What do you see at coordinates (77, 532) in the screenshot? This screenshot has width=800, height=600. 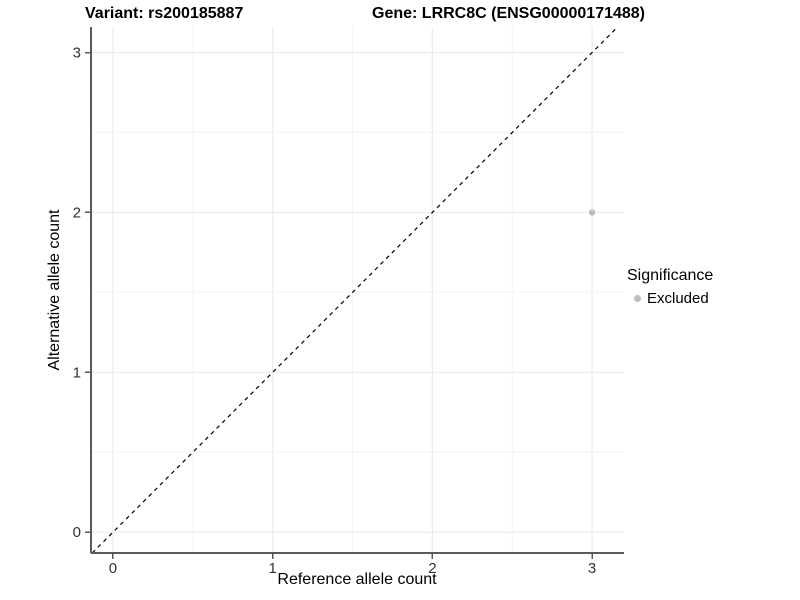 I see `y-tick-label: 0` at bounding box center [77, 532].